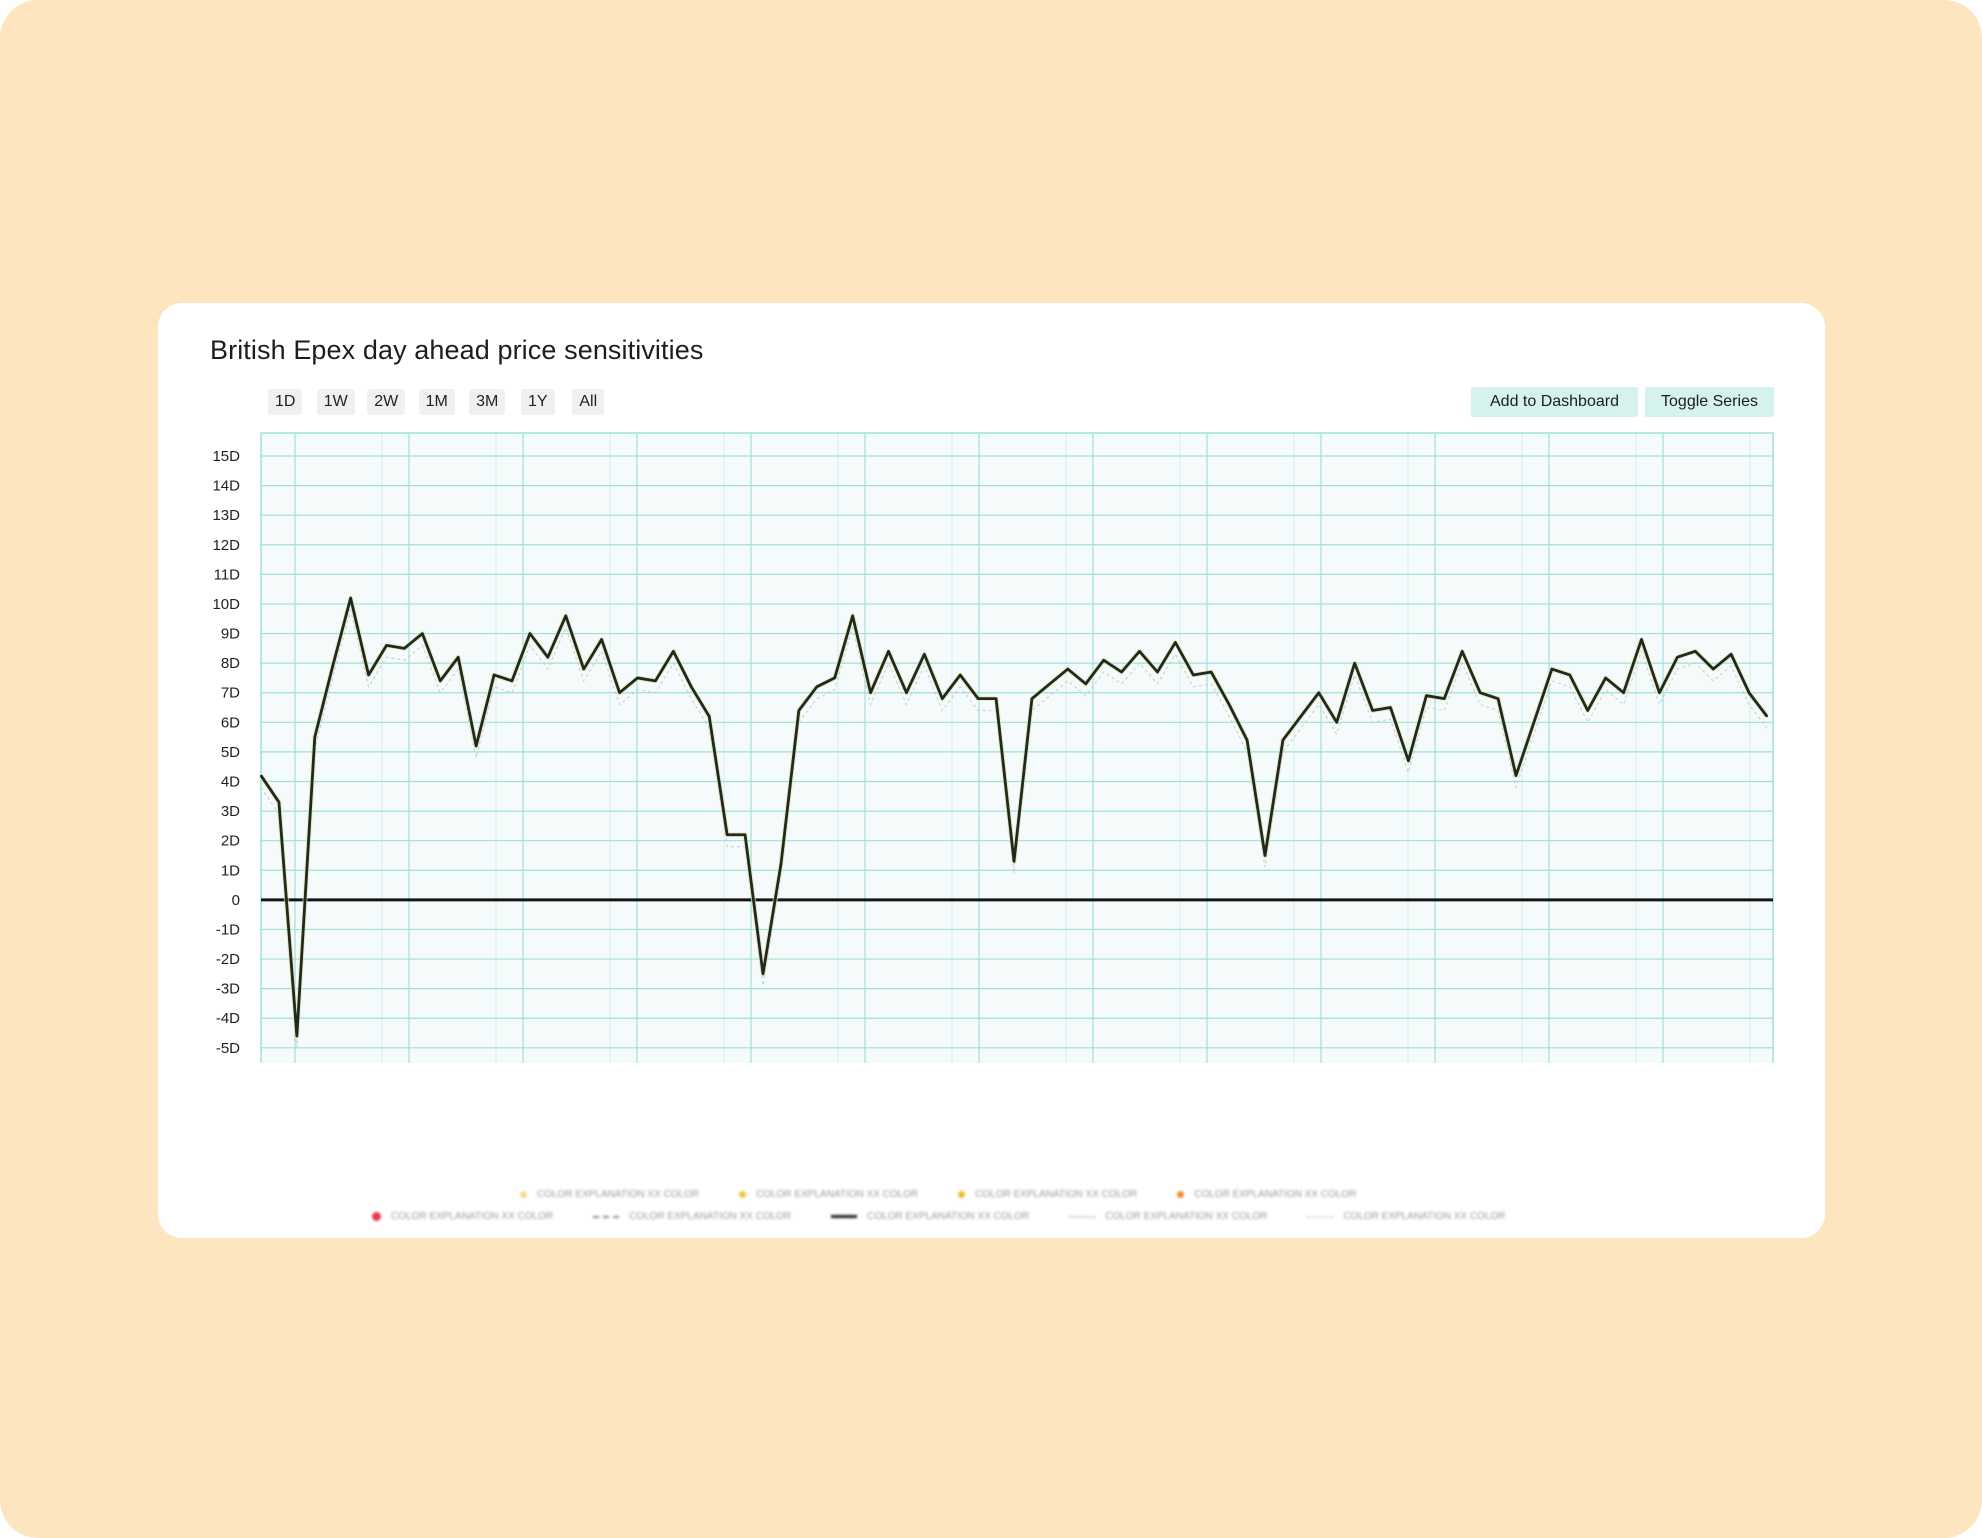 The image size is (1982, 1538). I want to click on range-label: 1W, so click(335, 402).